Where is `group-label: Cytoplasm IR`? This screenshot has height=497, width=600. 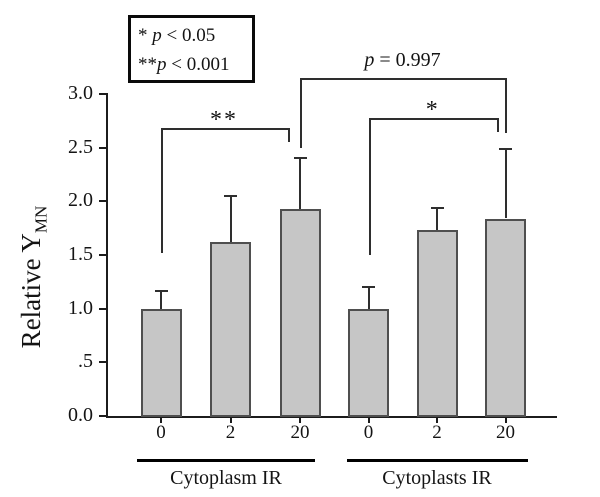
group-label: Cytoplasm IR is located at coordinates (226, 478).